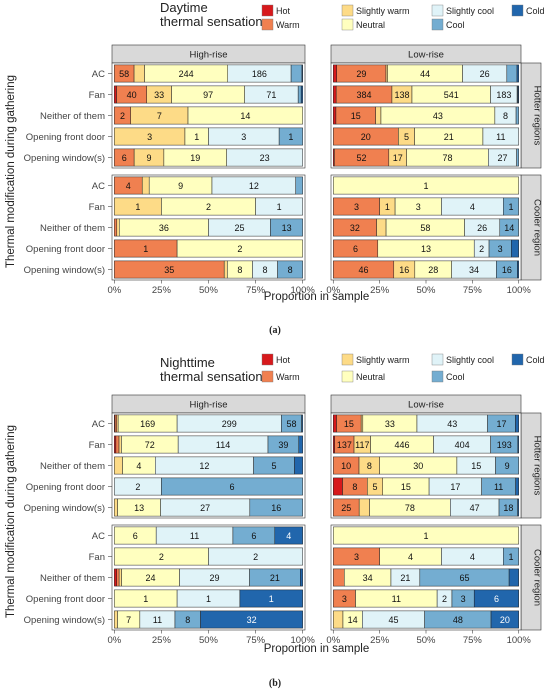 The width and height of the screenshot is (550, 691). I want to click on data-label: 15, so click(349, 424).